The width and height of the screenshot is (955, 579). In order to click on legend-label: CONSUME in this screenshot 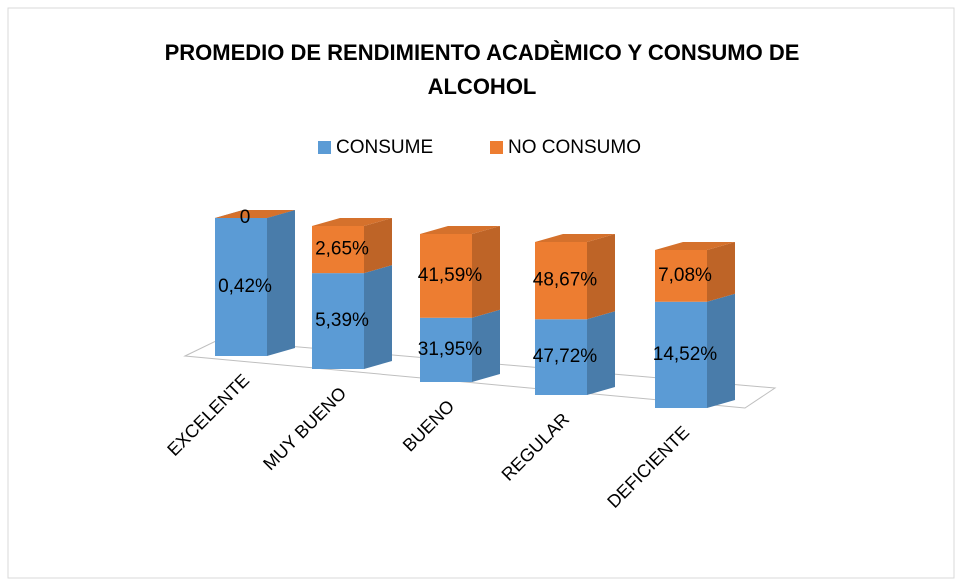, I will do `click(384, 147)`.